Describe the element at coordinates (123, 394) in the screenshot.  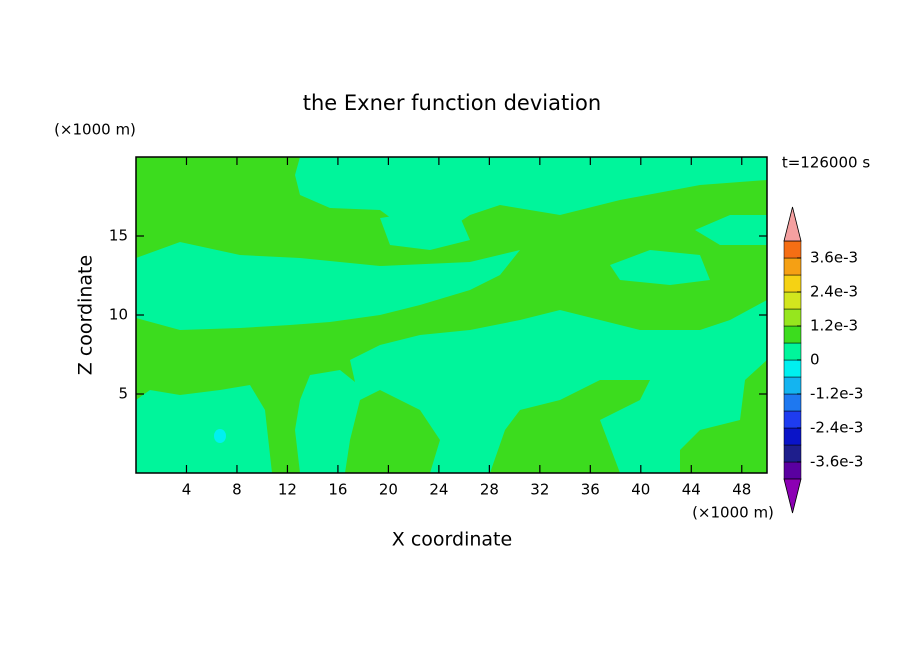
I see `y-tick-label: 5` at that location.